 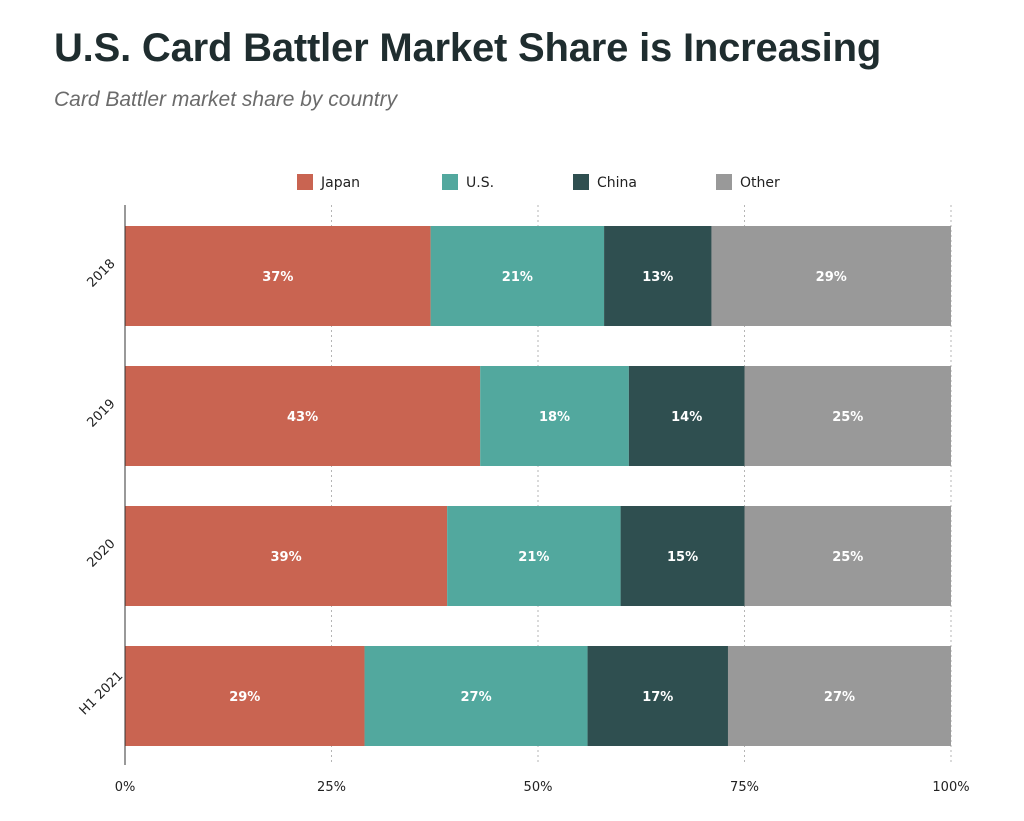 I want to click on x-tick-label-100: 100%, so click(x=950, y=787).